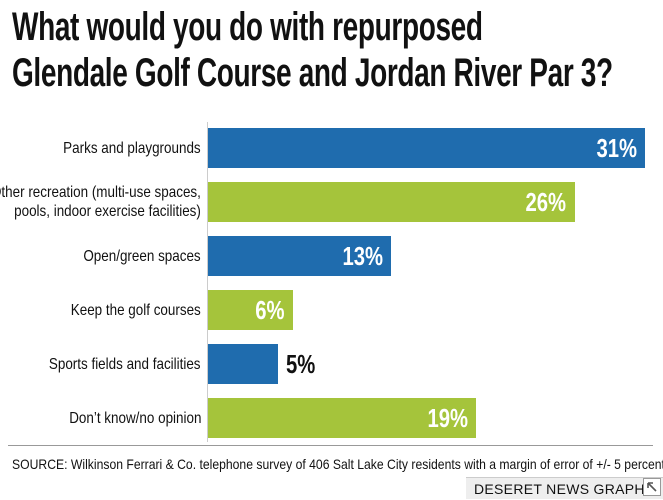 This screenshot has height=500, width=663. I want to click on axis-line, so click(207, 282).